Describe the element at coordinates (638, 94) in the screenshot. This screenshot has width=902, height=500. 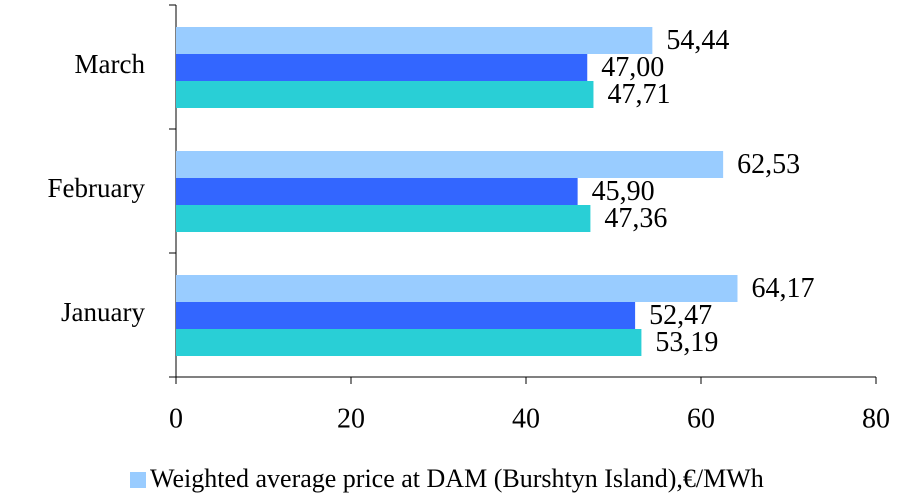
I see `value-label: 47,71` at that location.